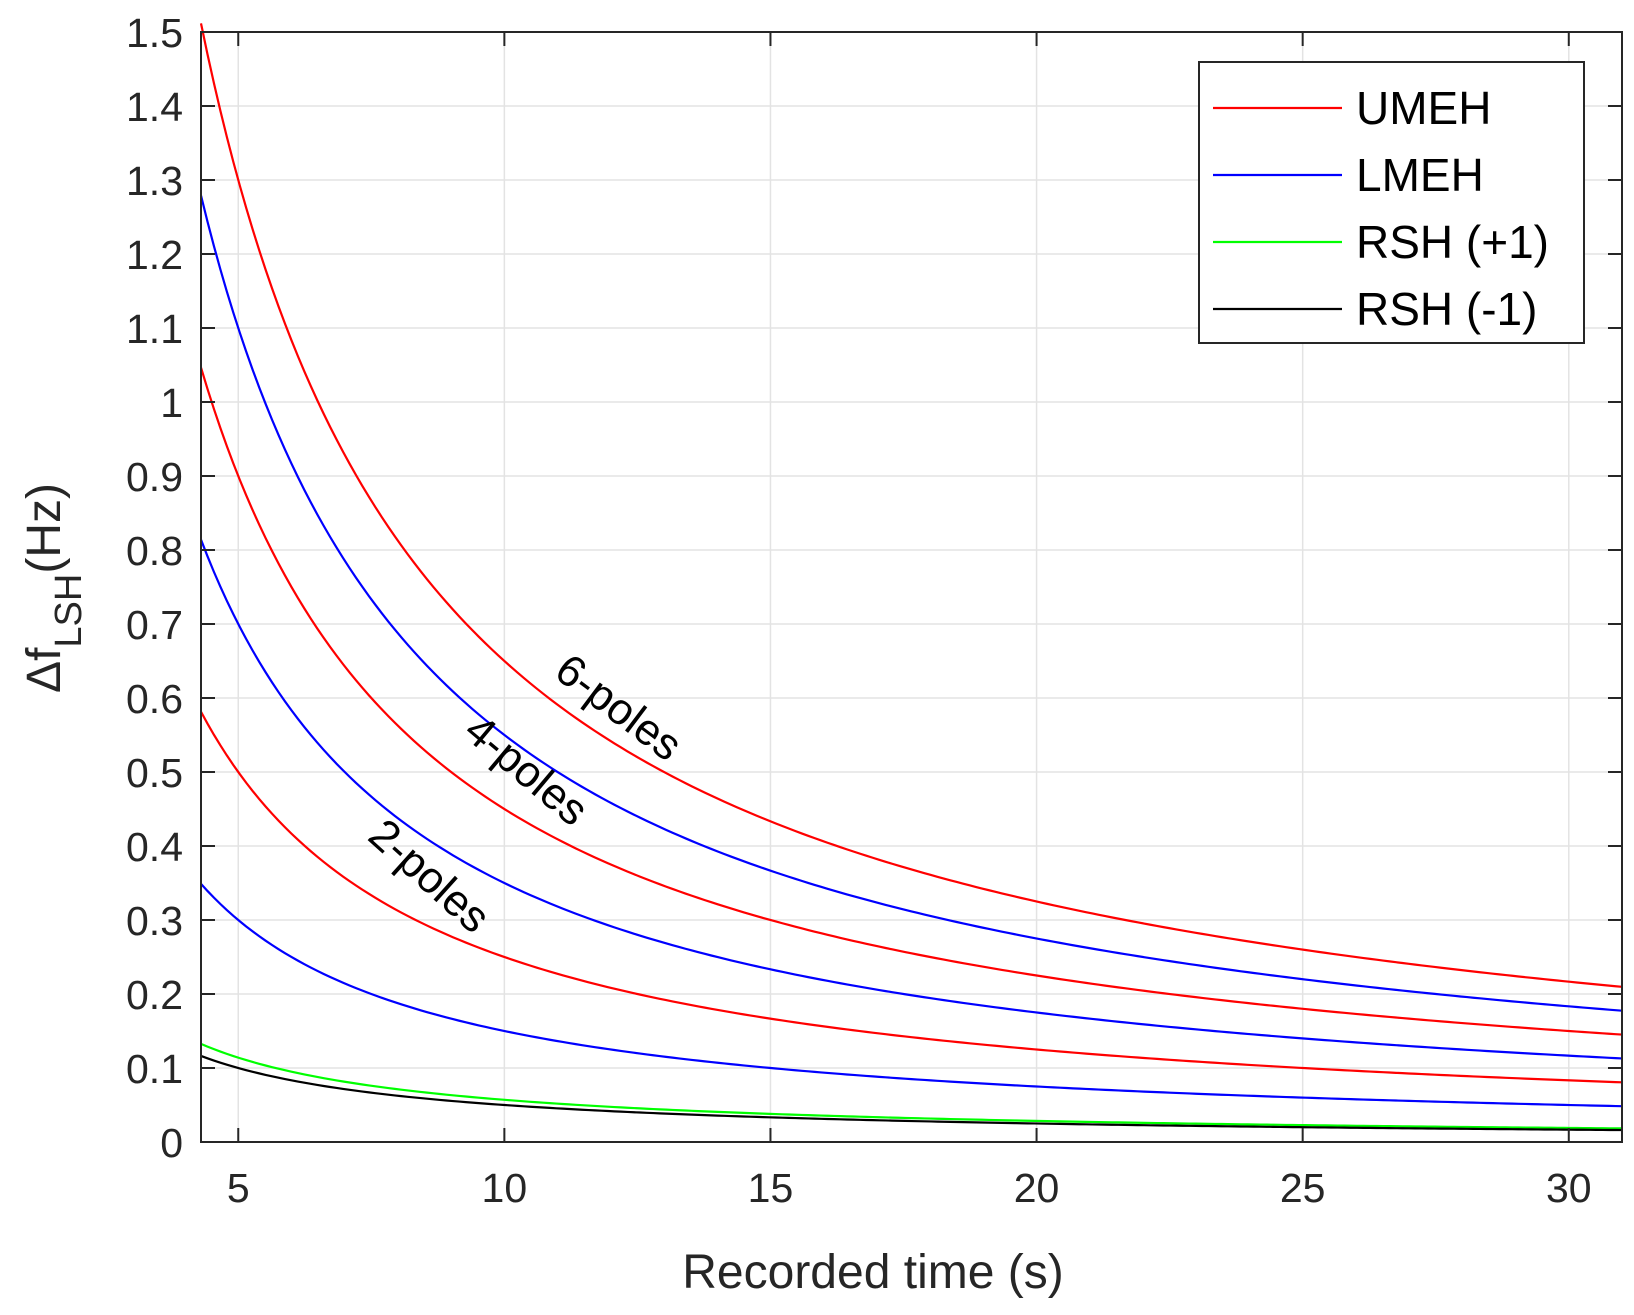  What do you see at coordinates (171, 1143) in the screenshot?
I see `y-tick-label-0: 0` at bounding box center [171, 1143].